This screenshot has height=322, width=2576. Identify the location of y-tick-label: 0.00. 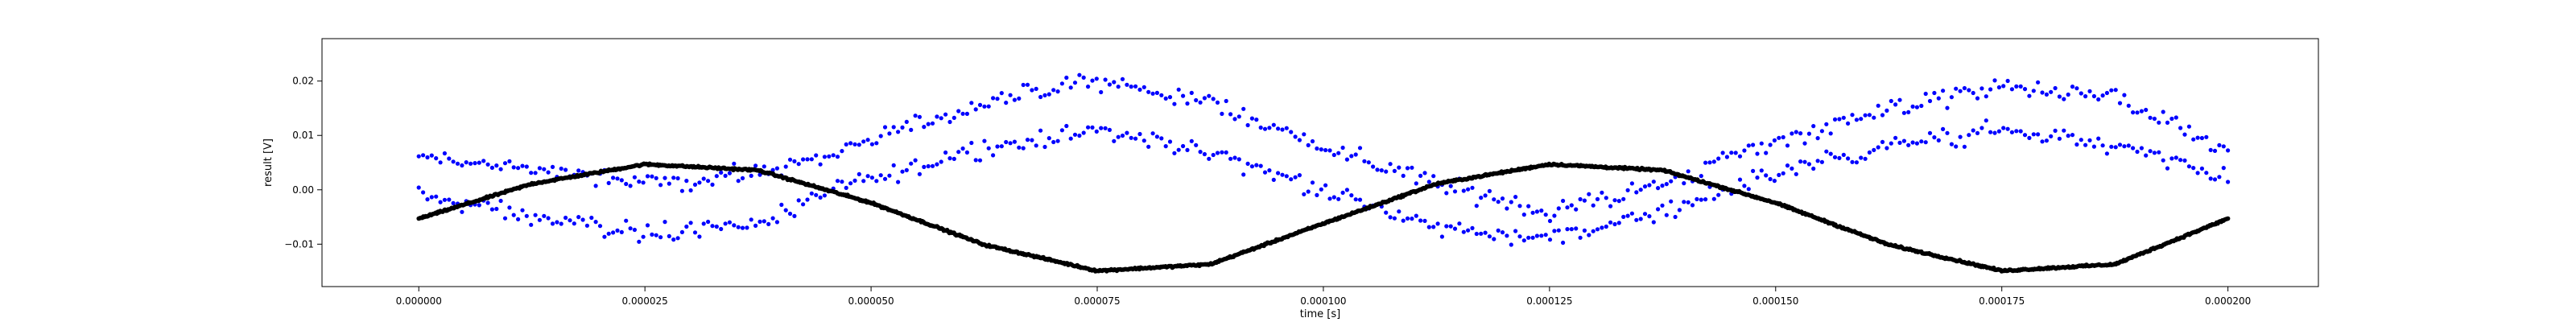
(303, 190).